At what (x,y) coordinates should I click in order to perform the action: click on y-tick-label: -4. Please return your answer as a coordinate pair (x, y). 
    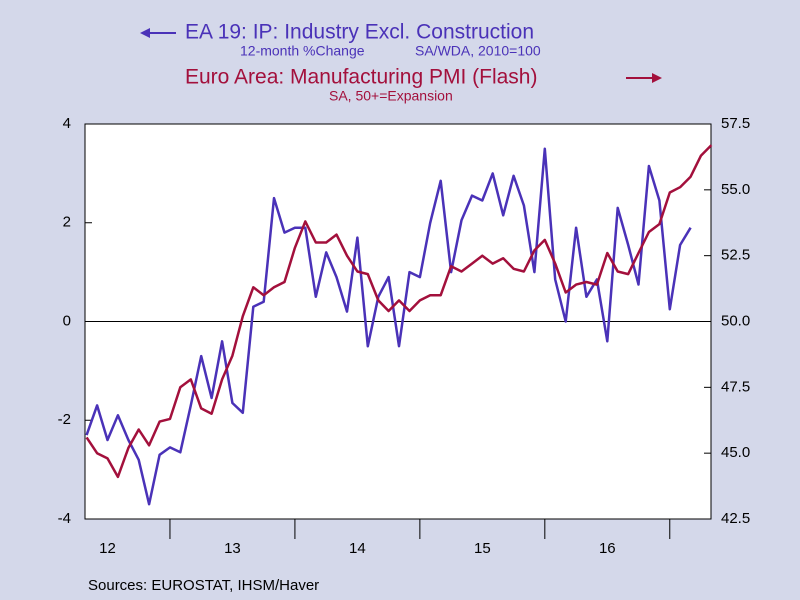
    Looking at the image, I should click on (64, 518).